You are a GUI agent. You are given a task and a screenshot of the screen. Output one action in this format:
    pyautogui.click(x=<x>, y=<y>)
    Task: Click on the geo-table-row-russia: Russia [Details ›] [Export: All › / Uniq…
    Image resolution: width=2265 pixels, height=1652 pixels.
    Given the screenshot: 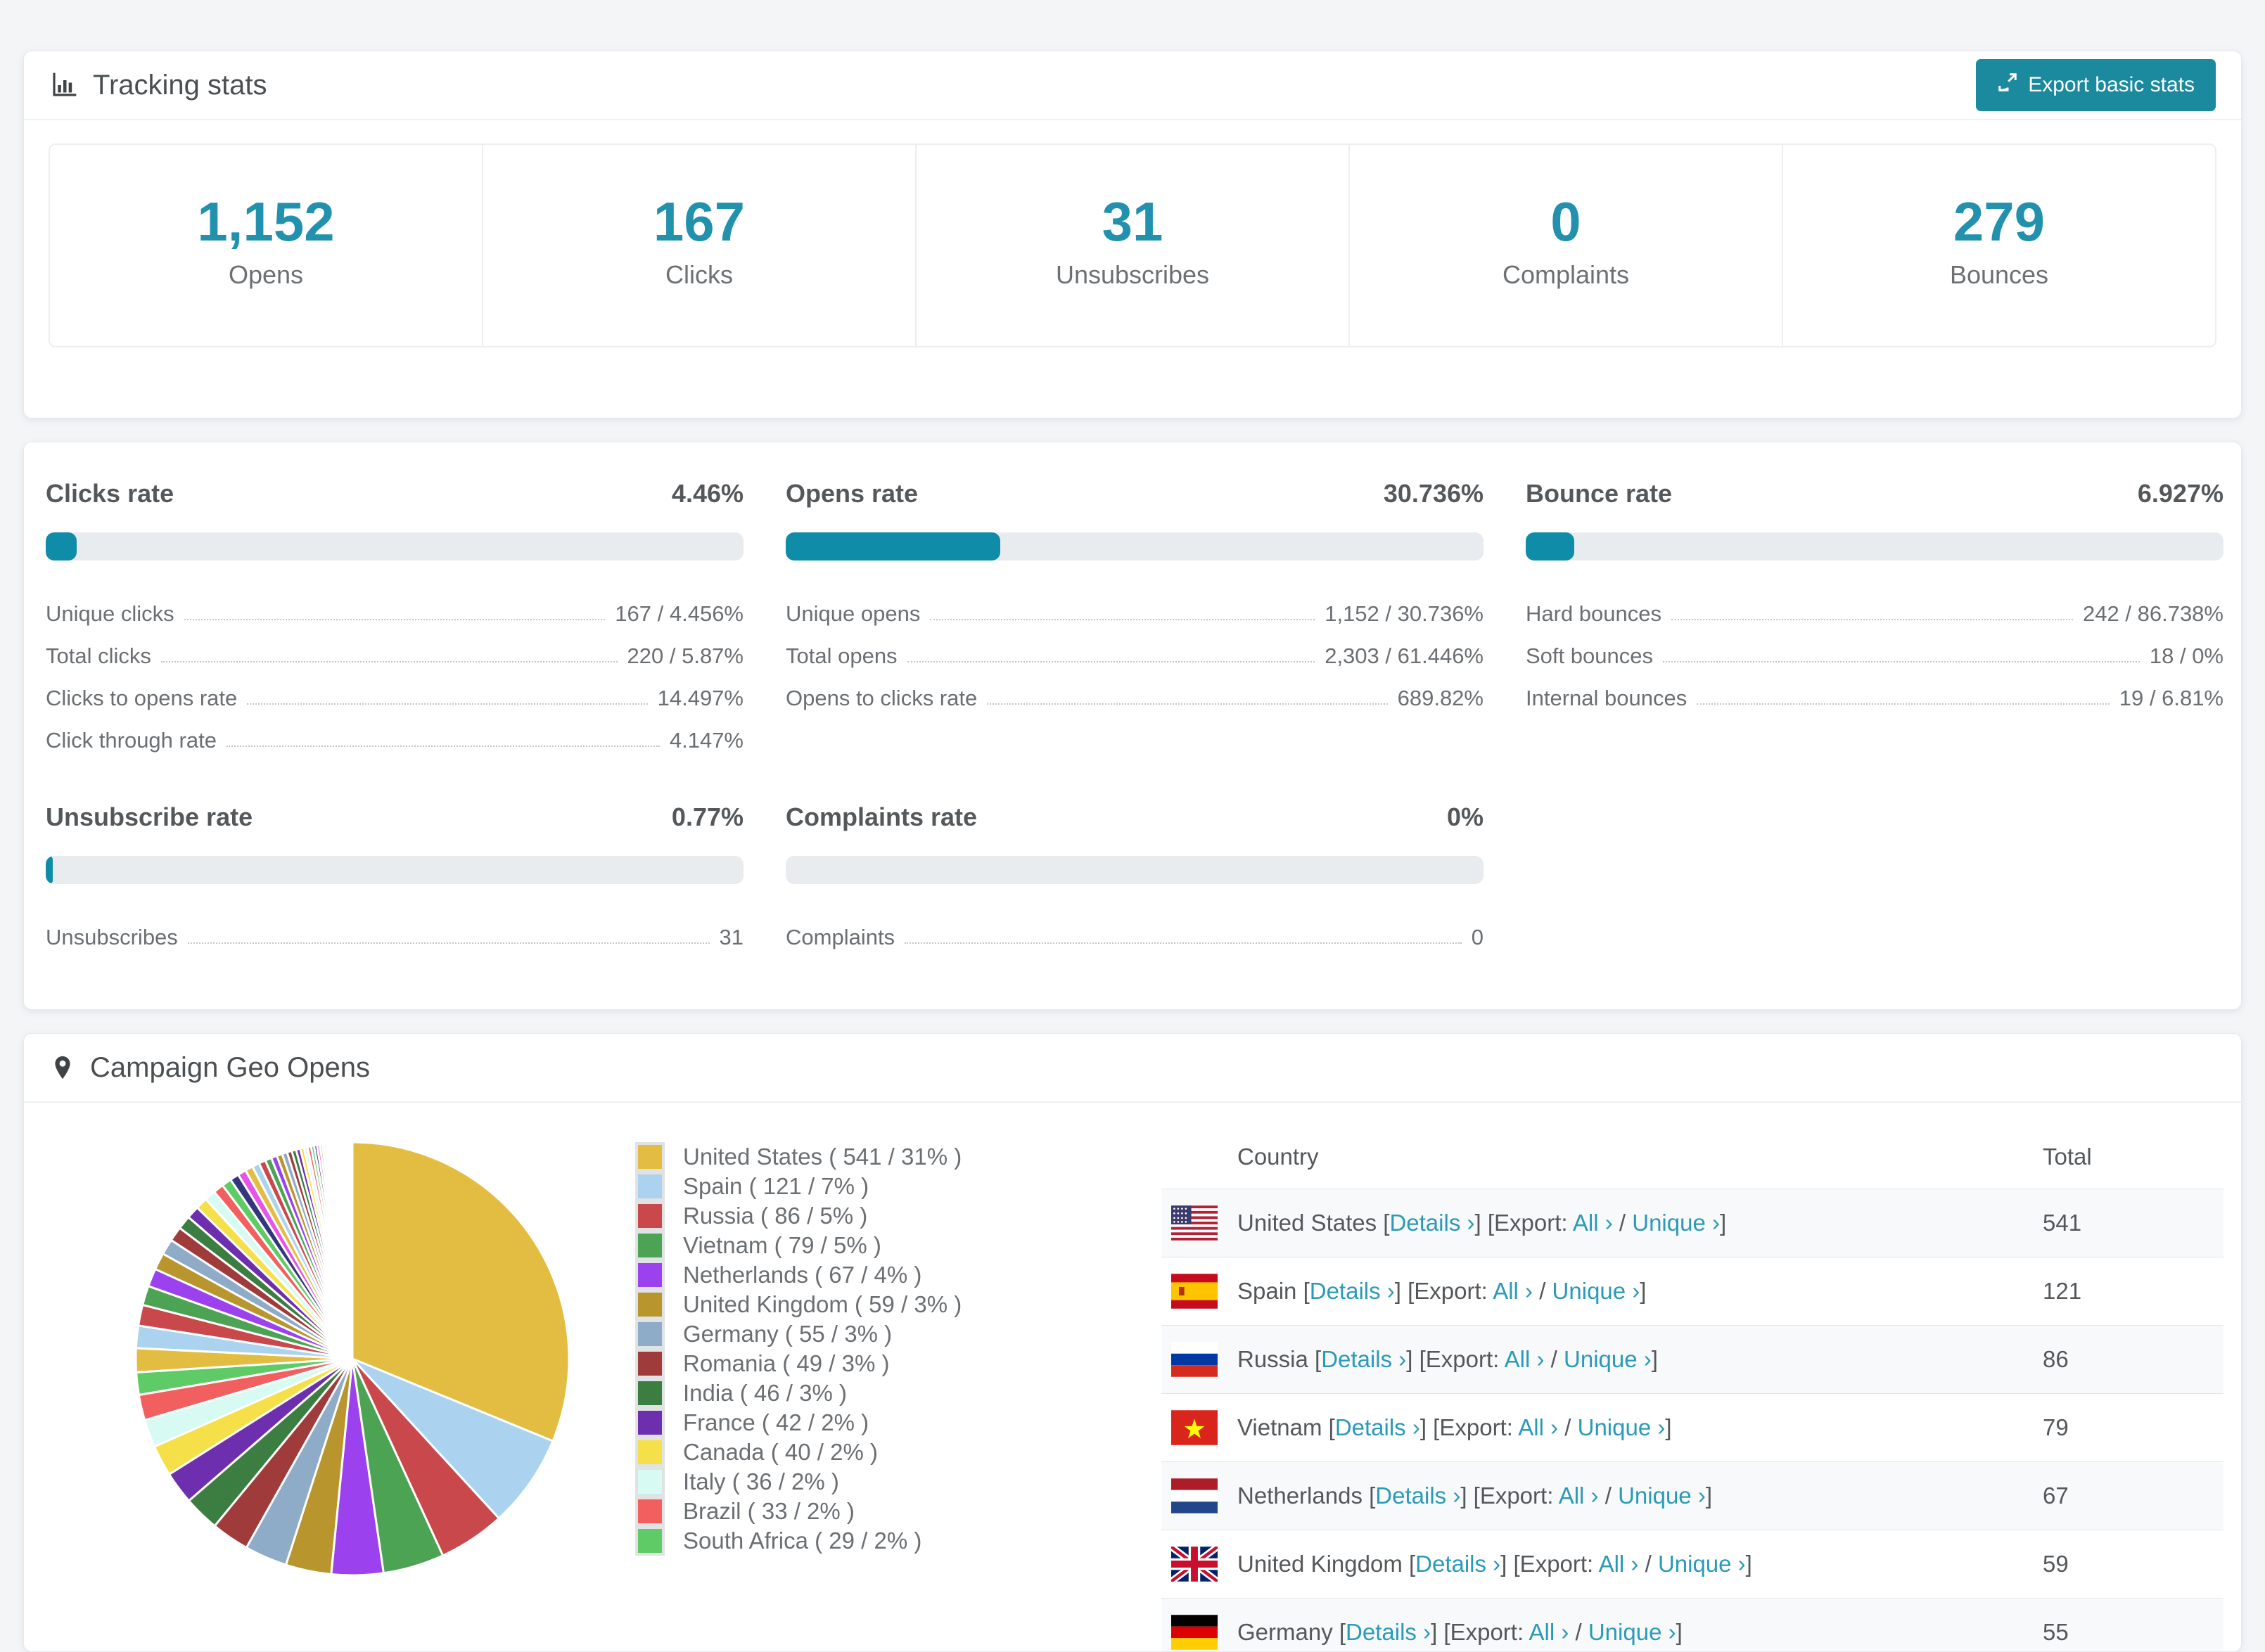 What is the action you would take?
    pyautogui.click(x=1692, y=1359)
    